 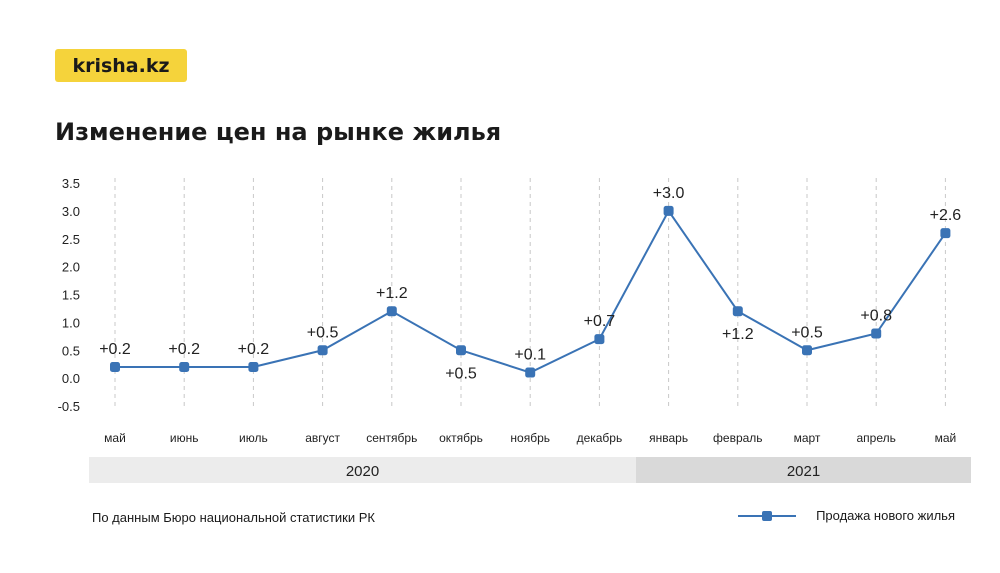 I want to click on year-label: 2021, so click(x=803, y=471).